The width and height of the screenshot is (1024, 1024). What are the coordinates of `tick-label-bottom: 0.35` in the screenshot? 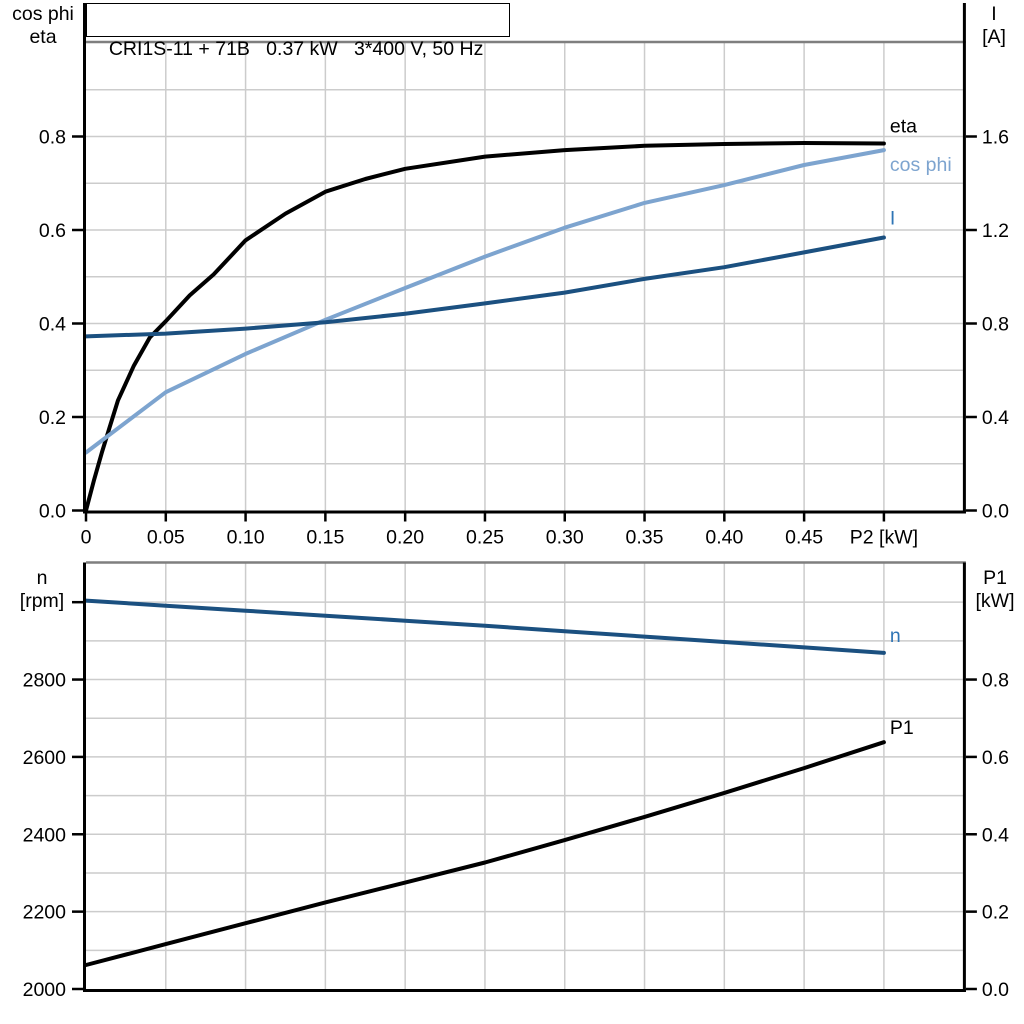 It's located at (645, 538).